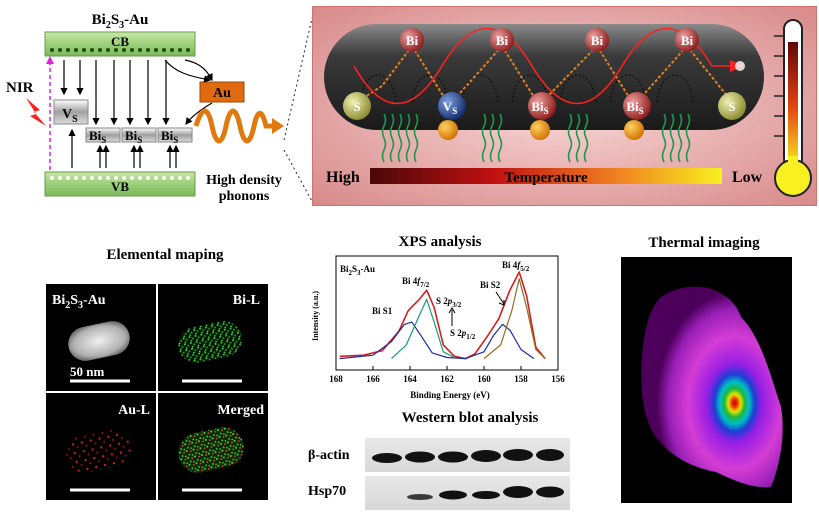  I want to click on temperature-label: Temperature, so click(546, 178).